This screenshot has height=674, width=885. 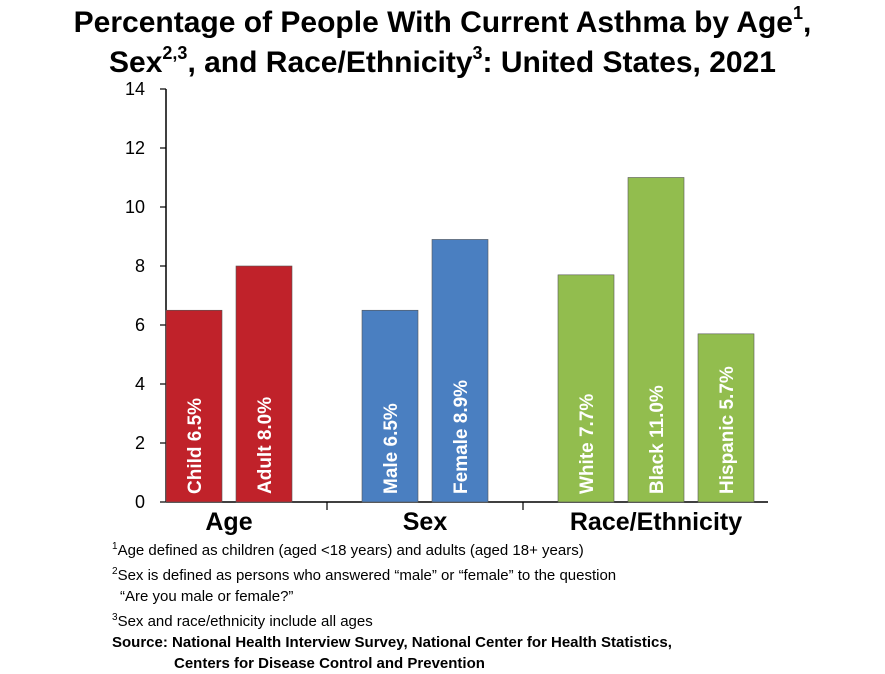 What do you see at coordinates (140, 266) in the screenshot?
I see `y-tick-label: 8` at bounding box center [140, 266].